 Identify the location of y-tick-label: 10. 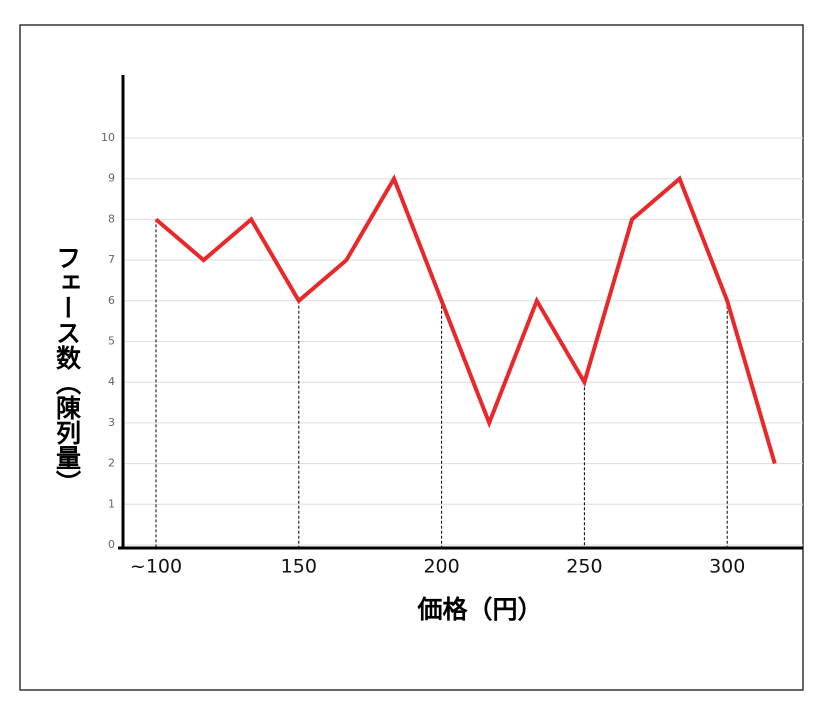
(108, 137).